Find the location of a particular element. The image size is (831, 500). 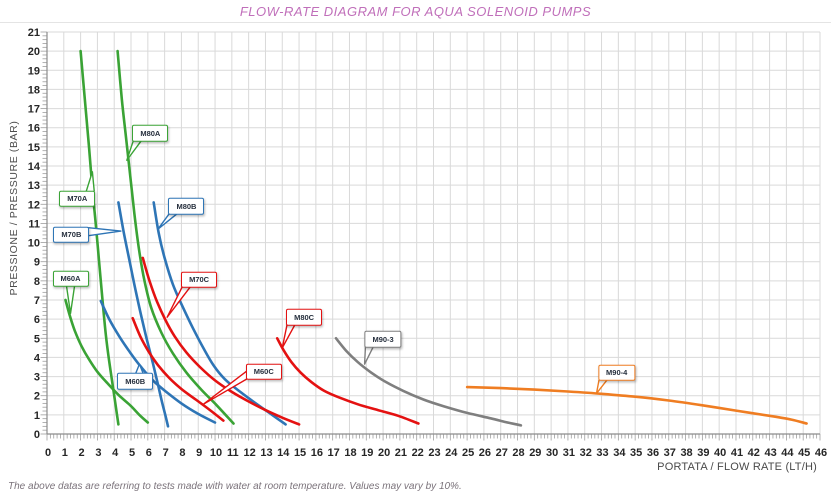

x-tick-label: 23 is located at coordinates (434, 453).